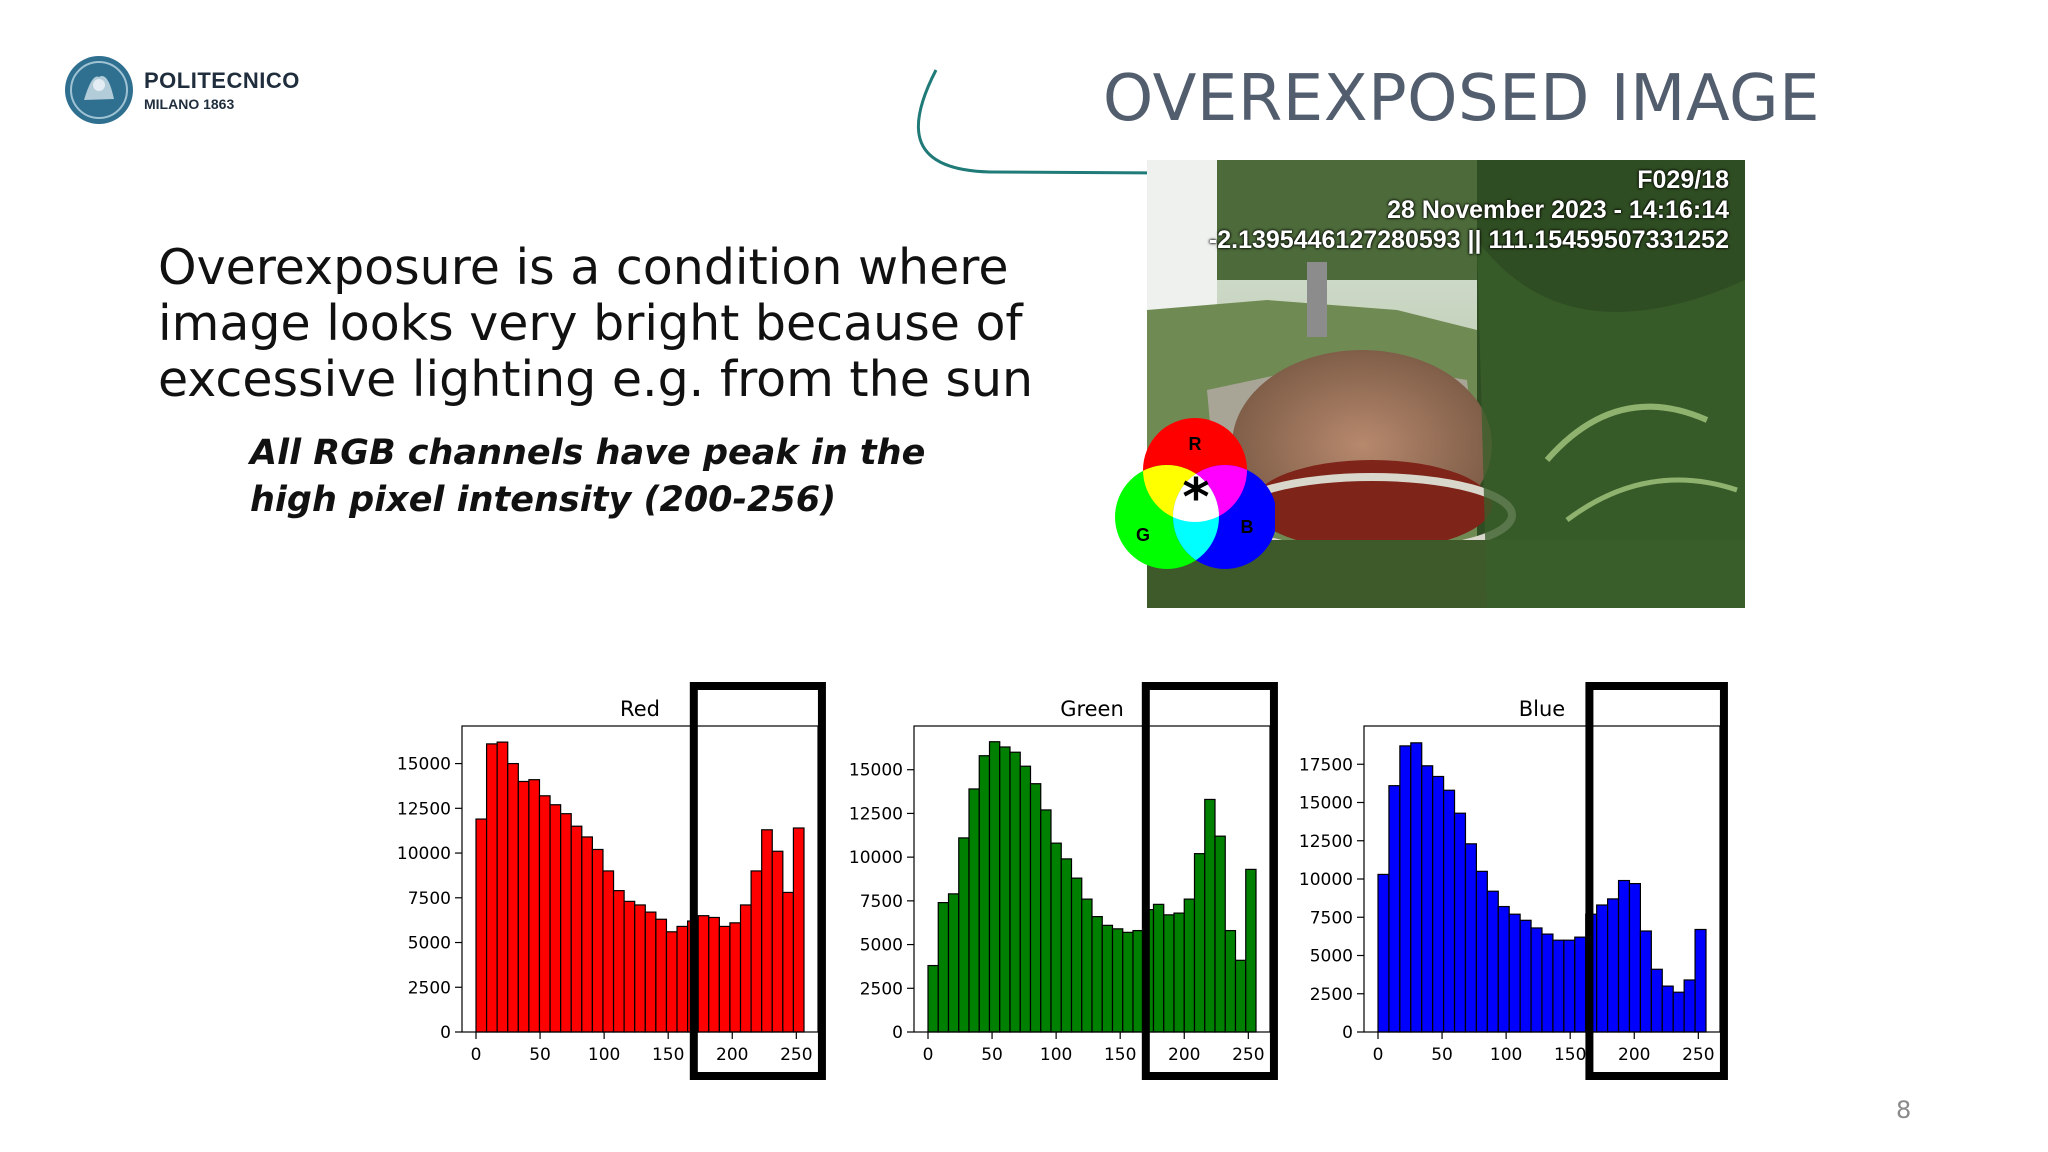  Describe the element at coordinates (1558, 210) in the screenshot. I see `photo-timestamp: 28 November 2023 - 14:16:14` at that location.